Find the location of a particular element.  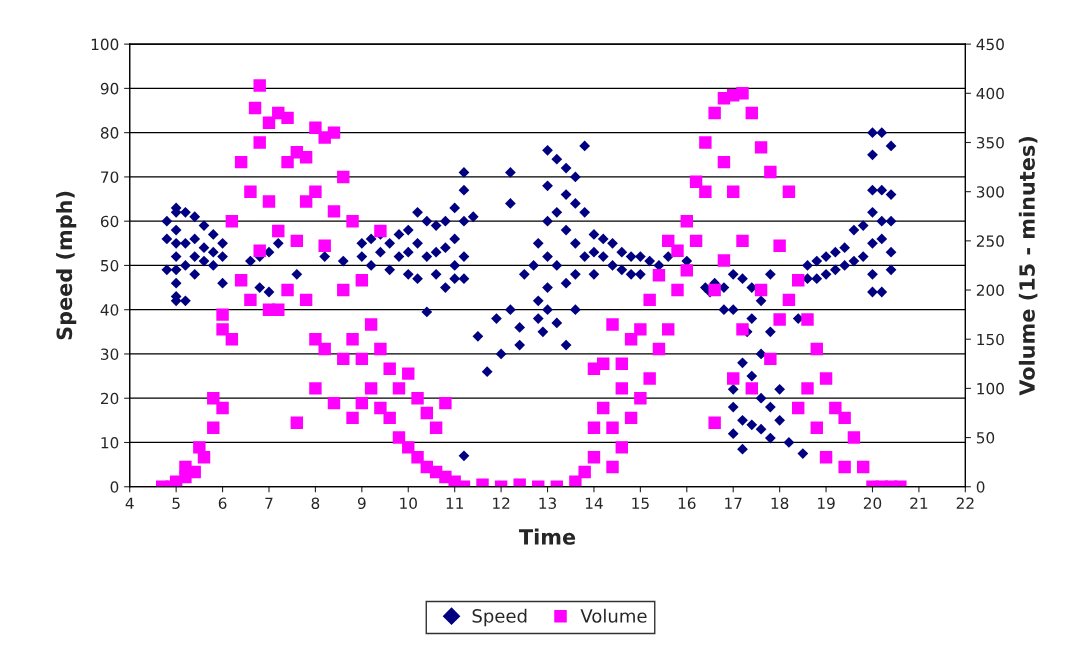

y-tick-label: 80 is located at coordinates (109, 133).